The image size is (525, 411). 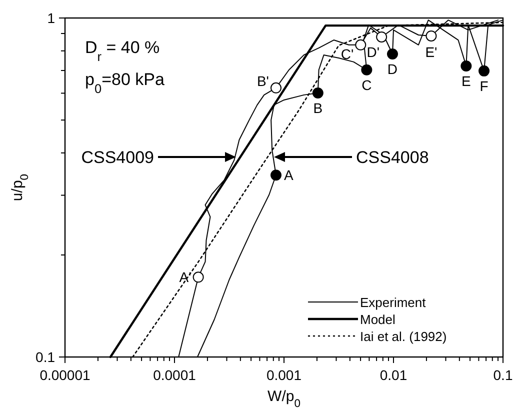 What do you see at coordinates (373, 52) in the screenshot?
I see `annotation: D'` at bounding box center [373, 52].